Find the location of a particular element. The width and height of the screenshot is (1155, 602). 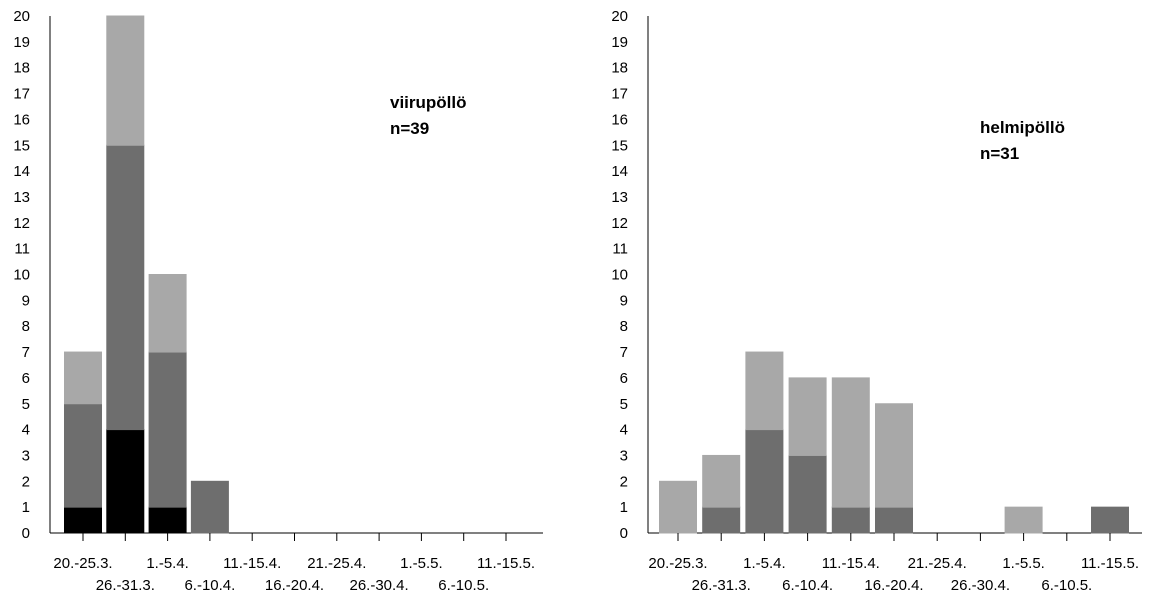

chart-subtitle: n=39 is located at coordinates (409, 128).